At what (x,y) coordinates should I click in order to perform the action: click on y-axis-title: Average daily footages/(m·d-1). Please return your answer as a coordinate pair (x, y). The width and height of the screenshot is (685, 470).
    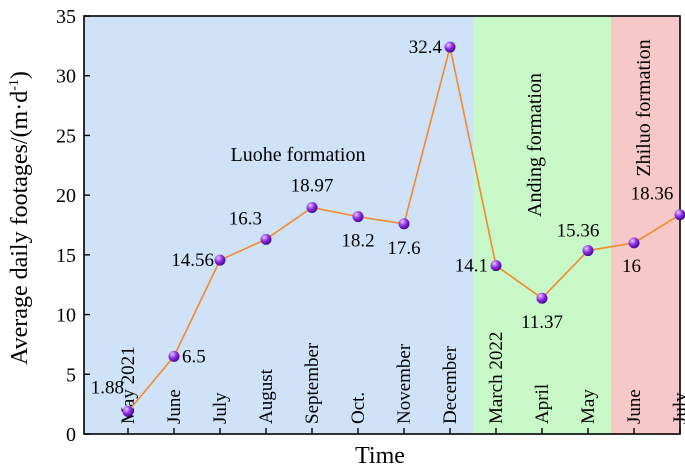
    Looking at the image, I should click on (20, 218).